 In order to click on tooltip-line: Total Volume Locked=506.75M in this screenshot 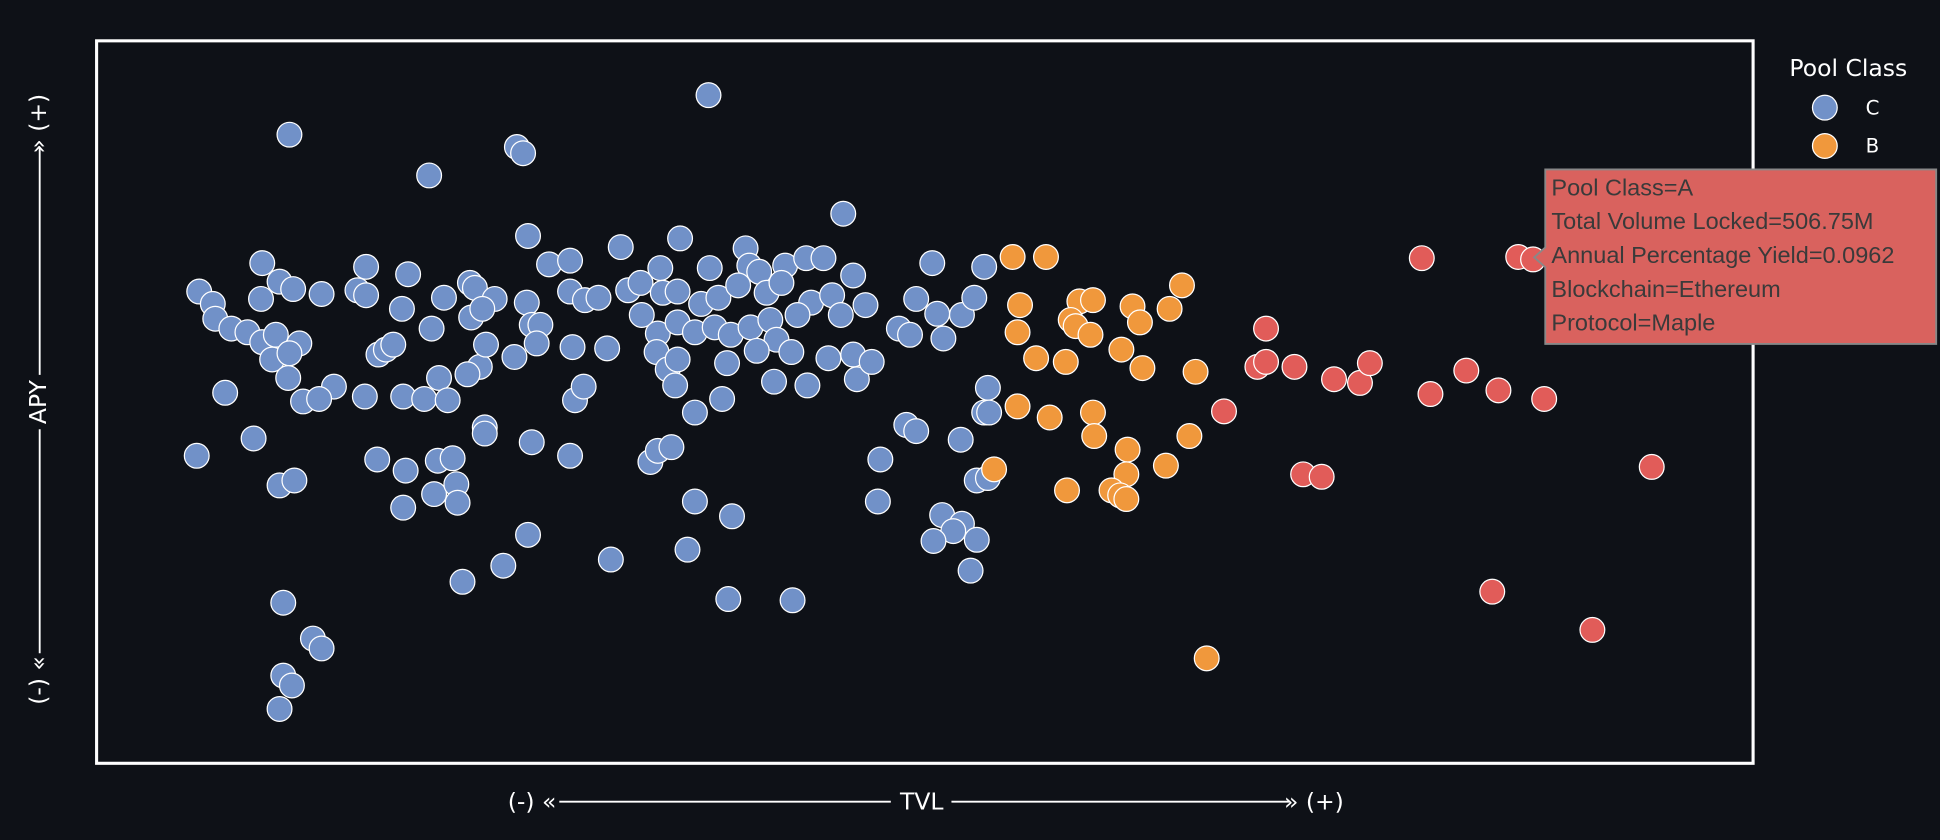, I will do `click(1712, 221)`.